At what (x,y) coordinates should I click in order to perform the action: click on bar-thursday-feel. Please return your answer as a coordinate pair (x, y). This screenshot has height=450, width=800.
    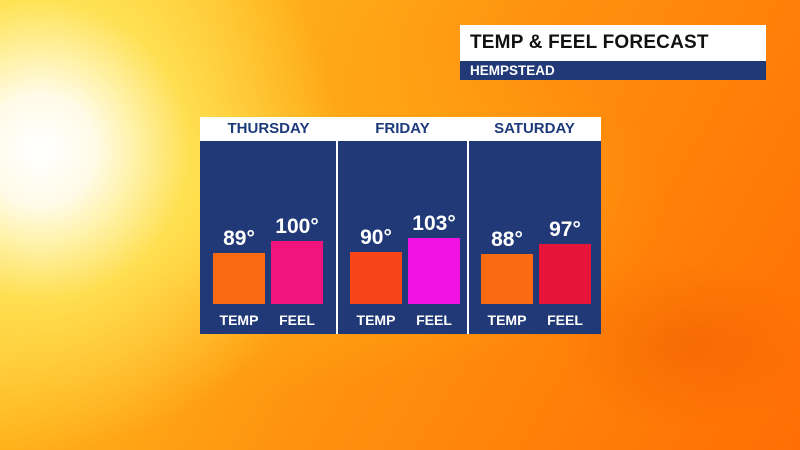
    Looking at the image, I should click on (297, 272).